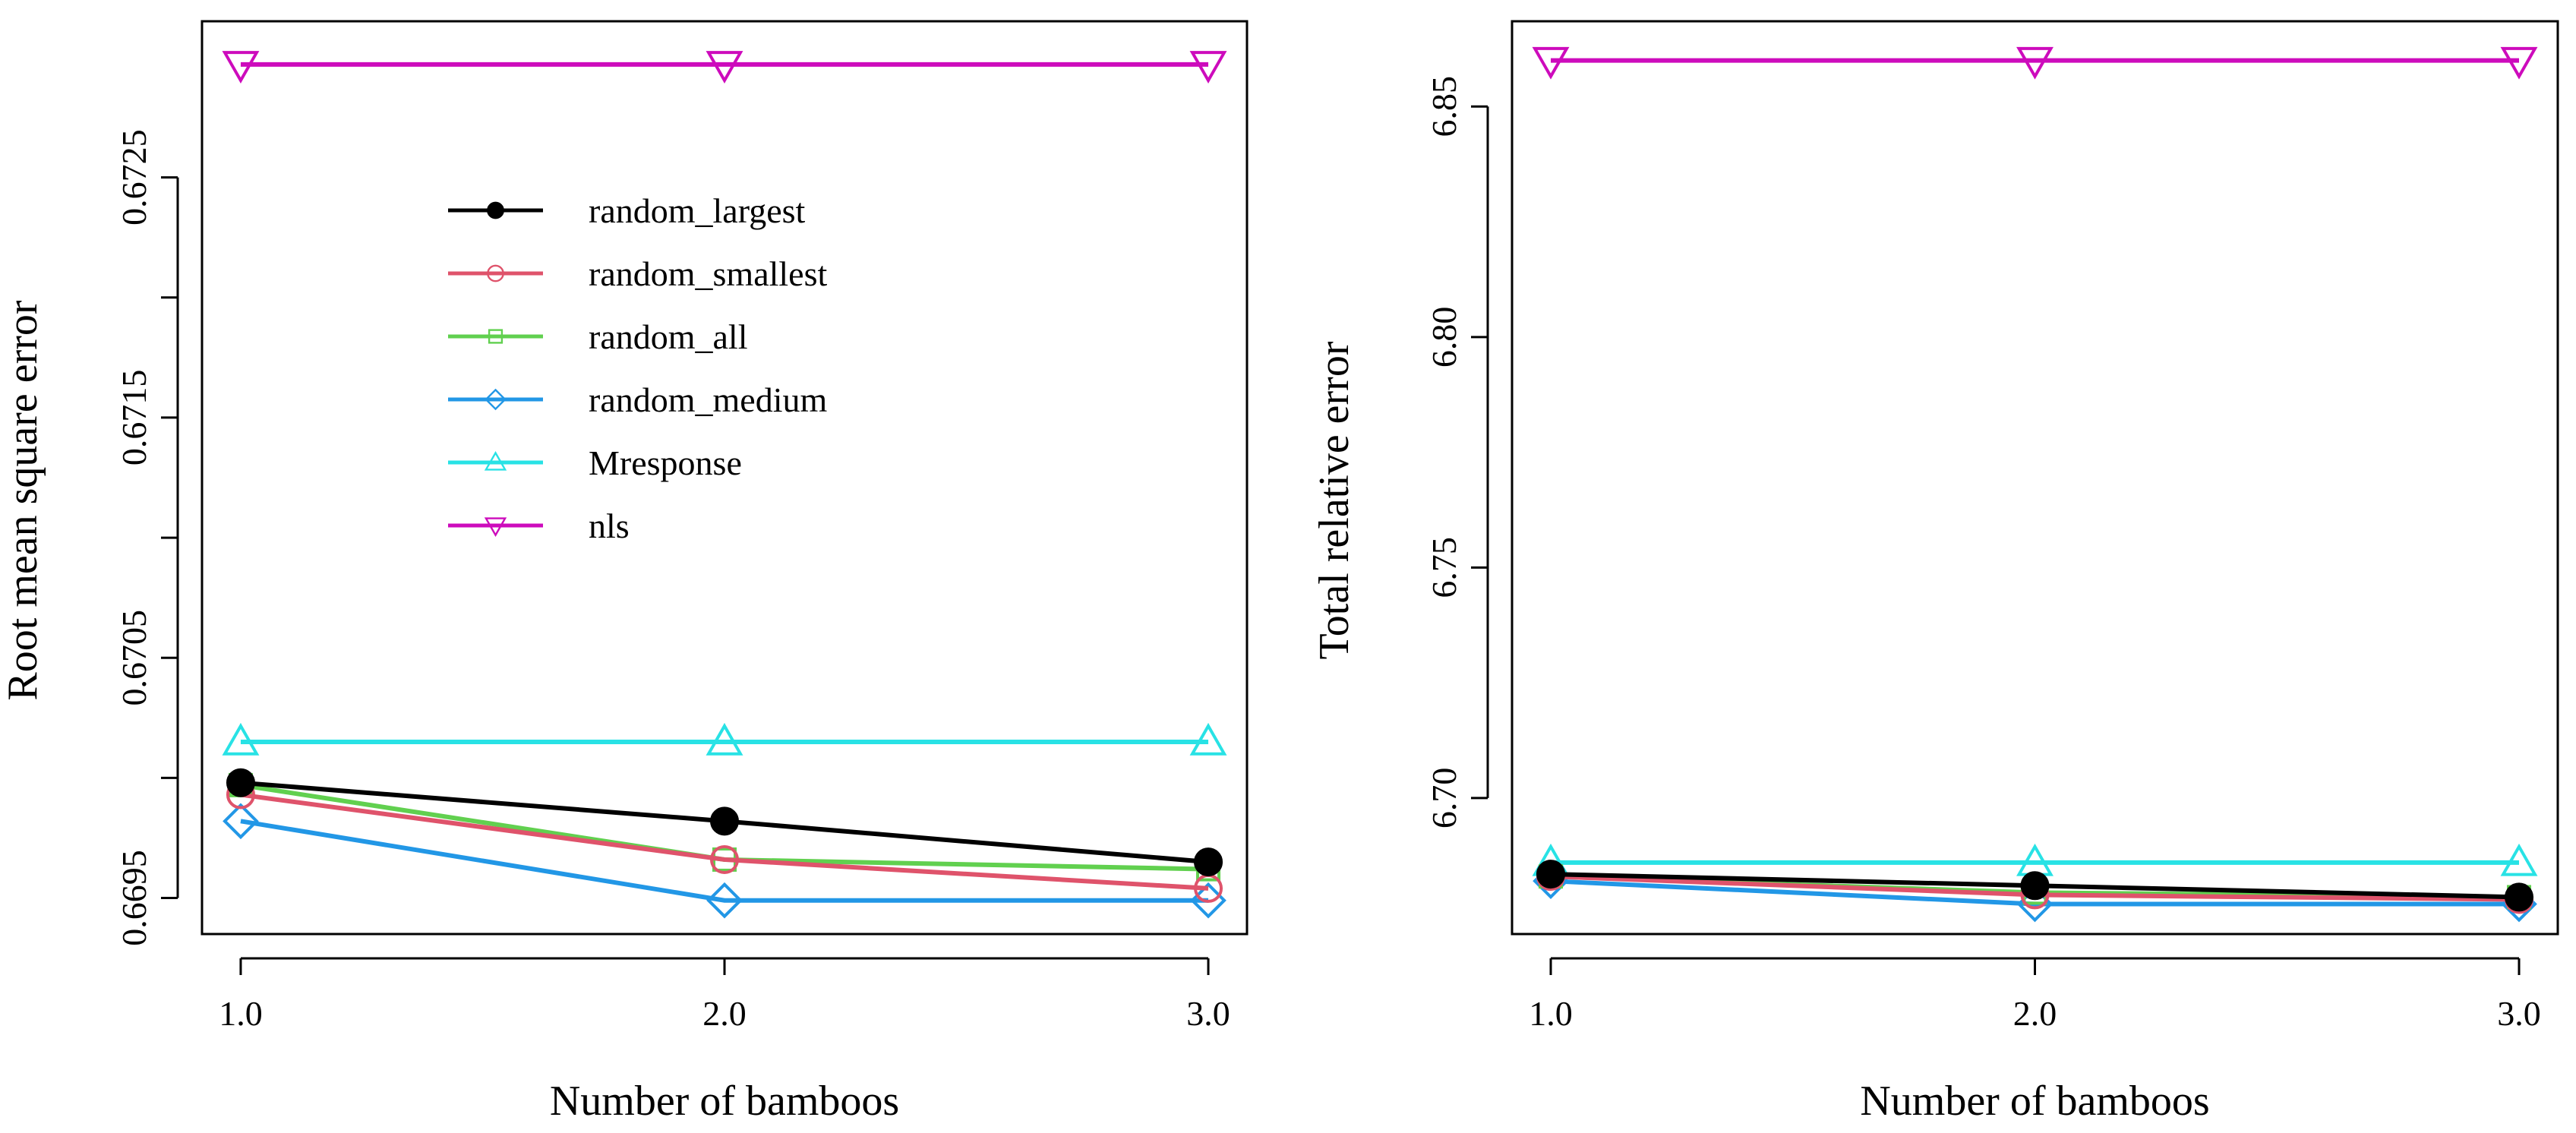 This screenshot has height=1133, width=2576. Describe the element at coordinates (1444, 567) in the screenshot. I see `y-tick-label: 6.75` at that location.